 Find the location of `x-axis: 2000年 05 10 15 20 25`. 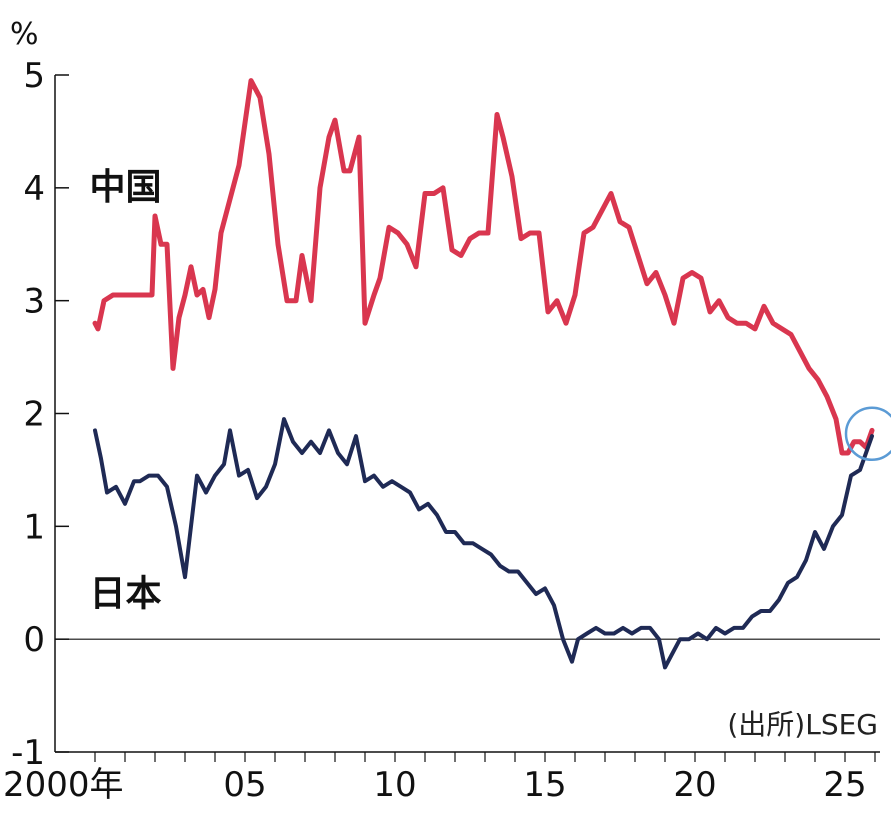

x-axis: 2000年 05 10 15 20 25 is located at coordinates (441, 778).